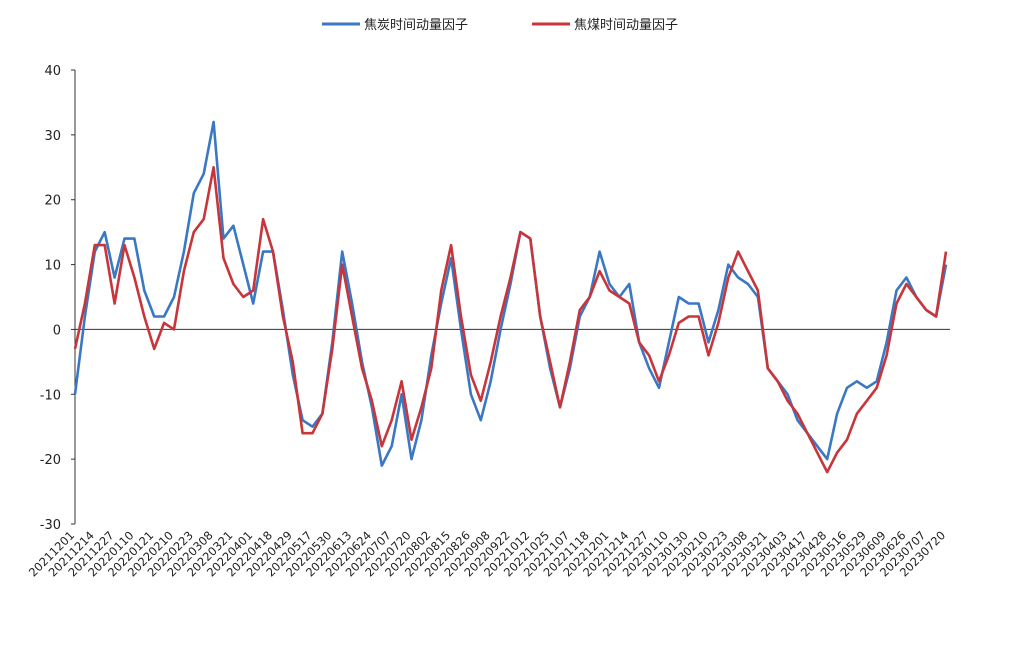 This screenshot has width=1032, height=668. I want to click on y-tick-label: 30, so click(52, 136).